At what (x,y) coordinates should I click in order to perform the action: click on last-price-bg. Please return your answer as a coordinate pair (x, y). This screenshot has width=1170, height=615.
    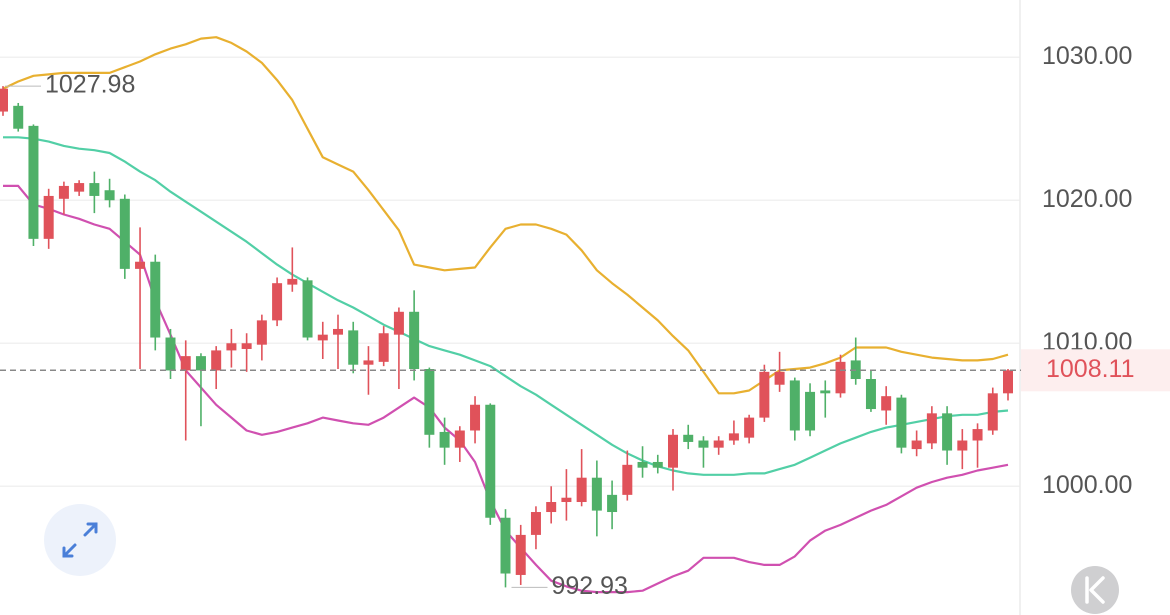
    Looking at the image, I should click on (1095, 370).